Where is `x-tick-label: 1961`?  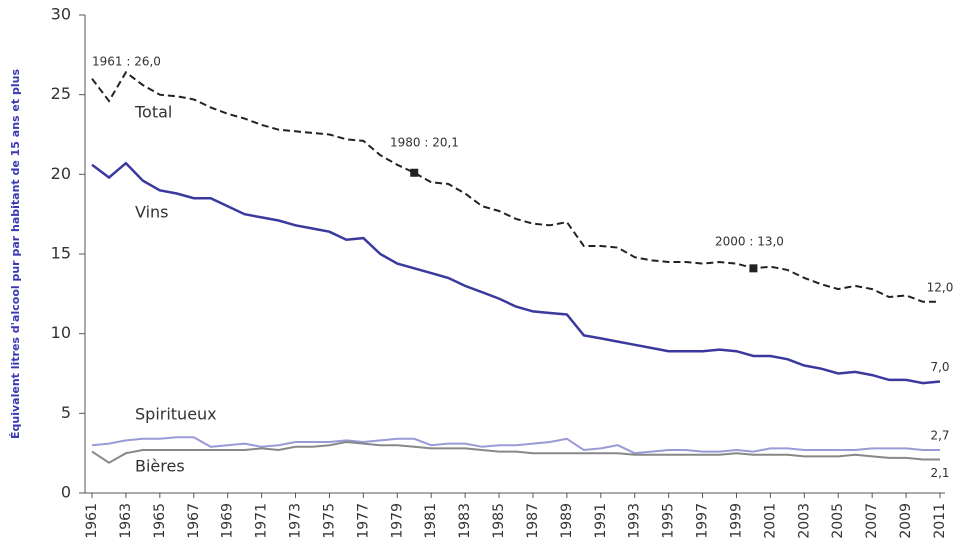
x-tick-label: 1961 is located at coordinates (92, 521).